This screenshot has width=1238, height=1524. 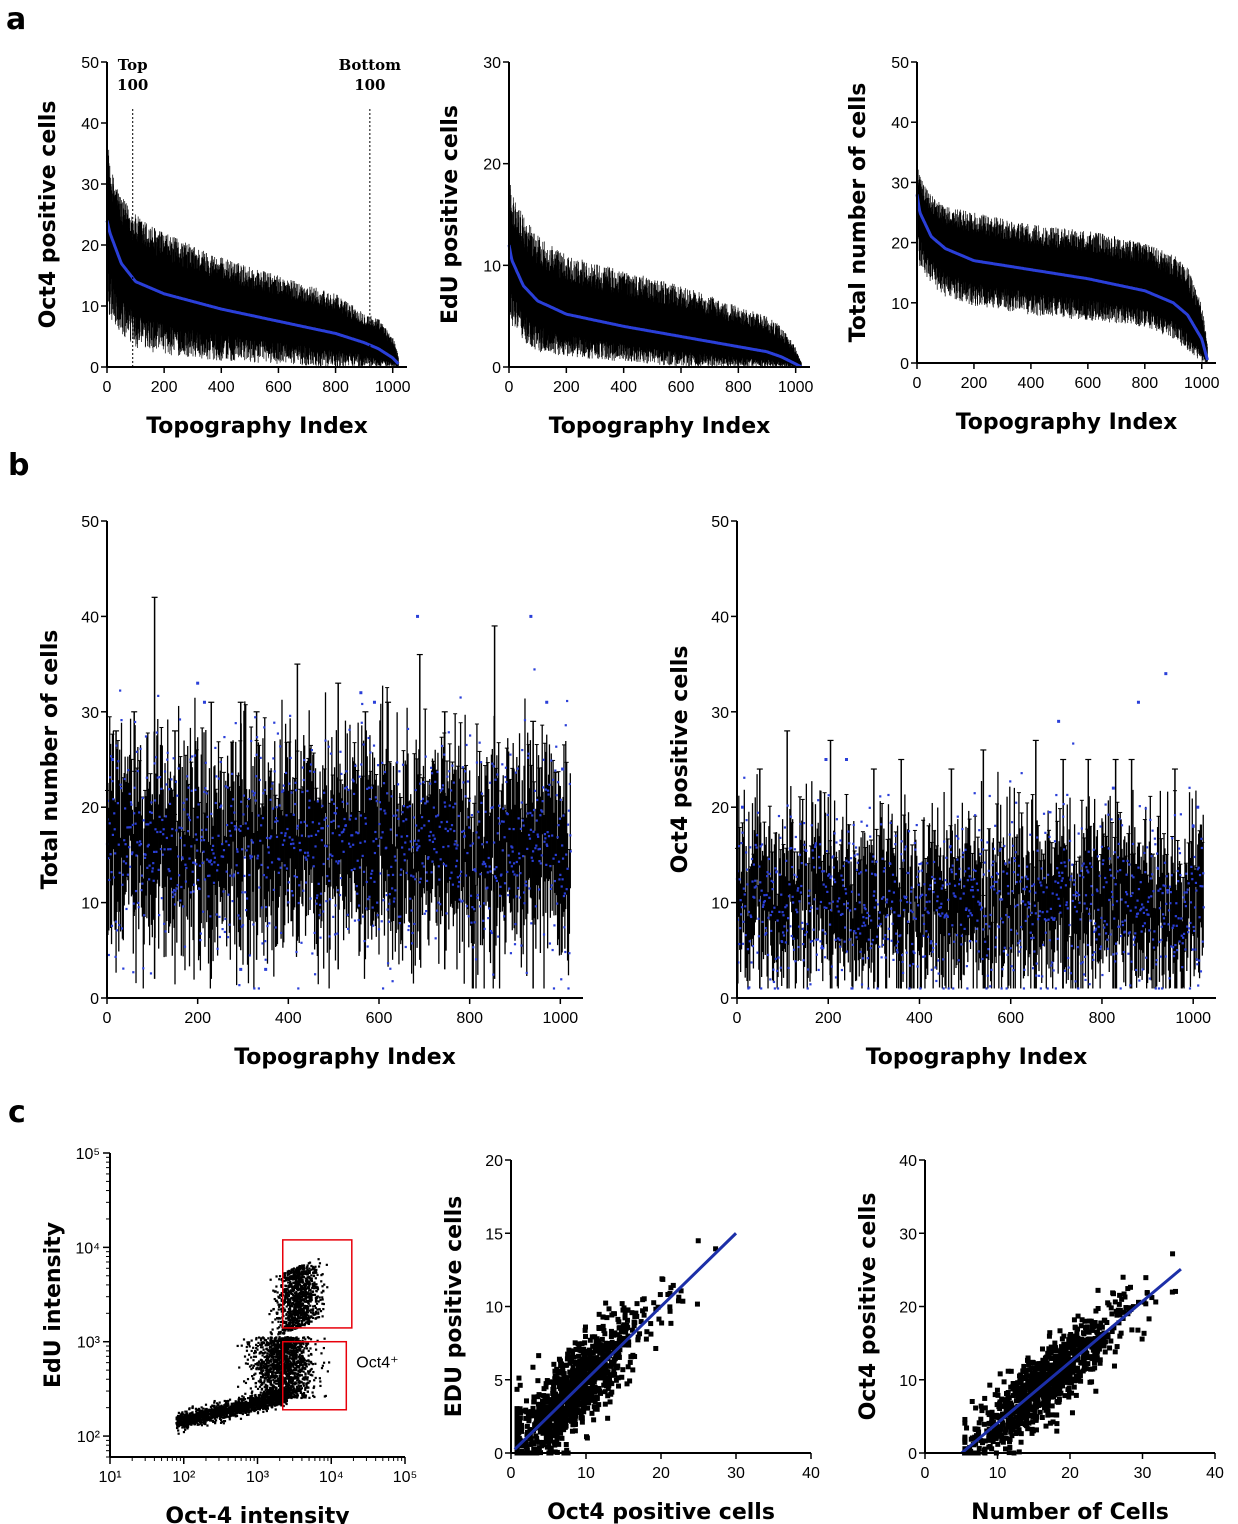 What do you see at coordinates (252, 251) in the screenshot?
I see `error-bars` at bounding box center [252, 251].